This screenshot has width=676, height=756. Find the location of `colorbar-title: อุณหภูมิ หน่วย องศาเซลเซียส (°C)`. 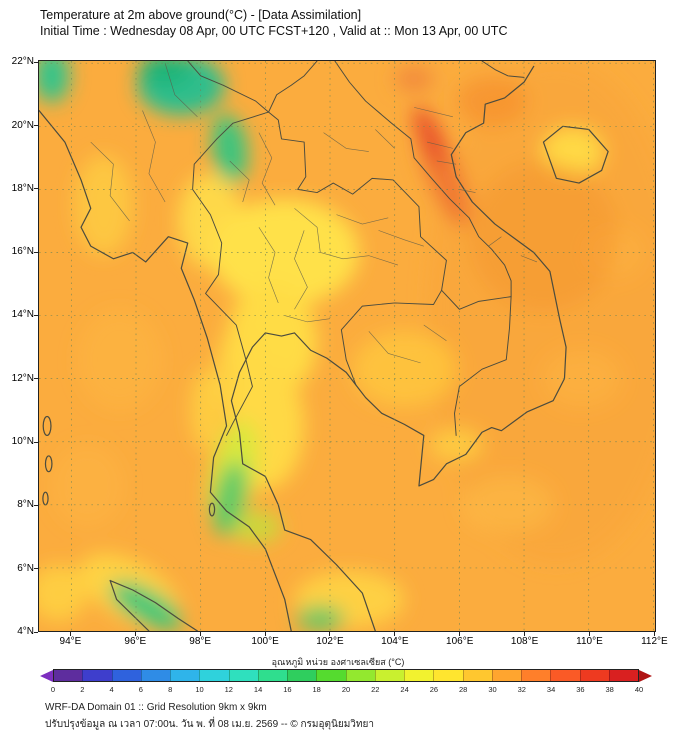

colorbar-title: อุณหภูมิ หน่วย องศาเซลเซียส (°C) is located at coordinates (338, 662).